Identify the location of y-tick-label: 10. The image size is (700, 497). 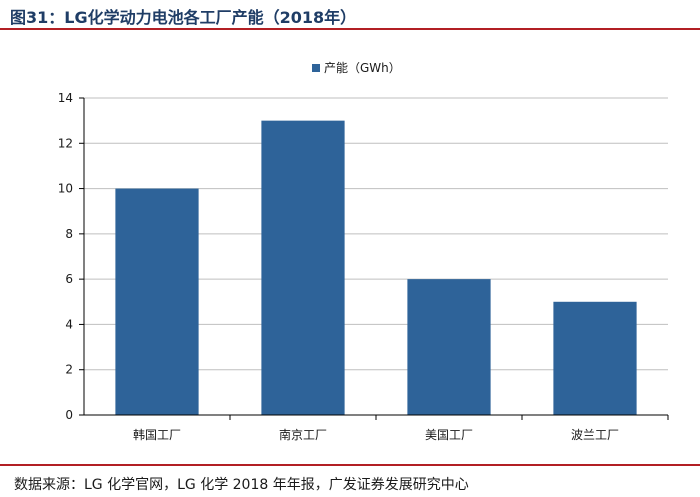
(65, 189).